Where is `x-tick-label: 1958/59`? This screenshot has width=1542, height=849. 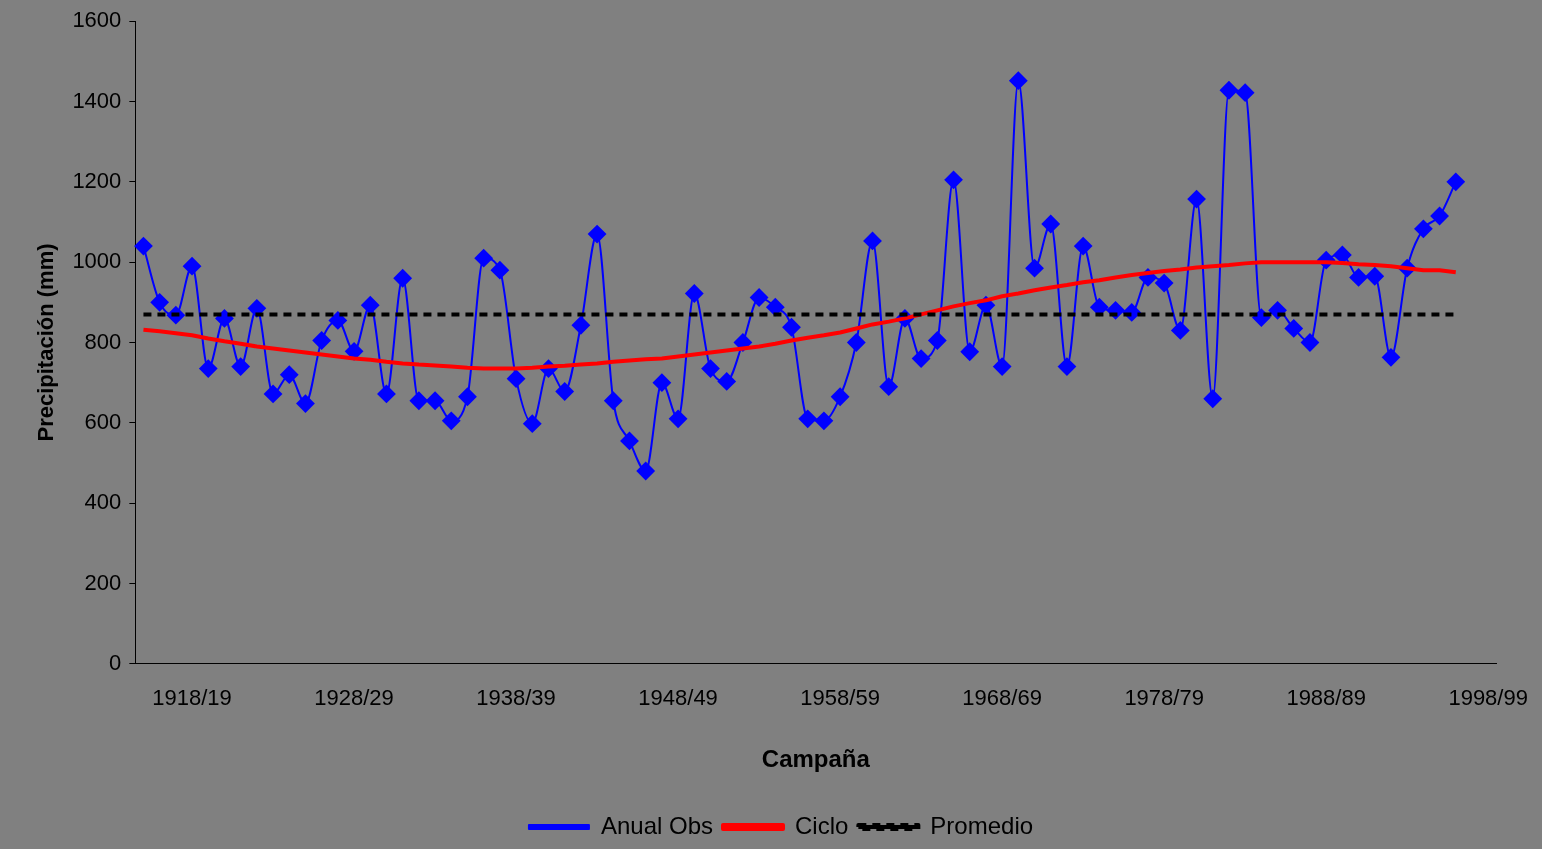
x-tick-label: 1958/59 is located at coordinates (840, 698).